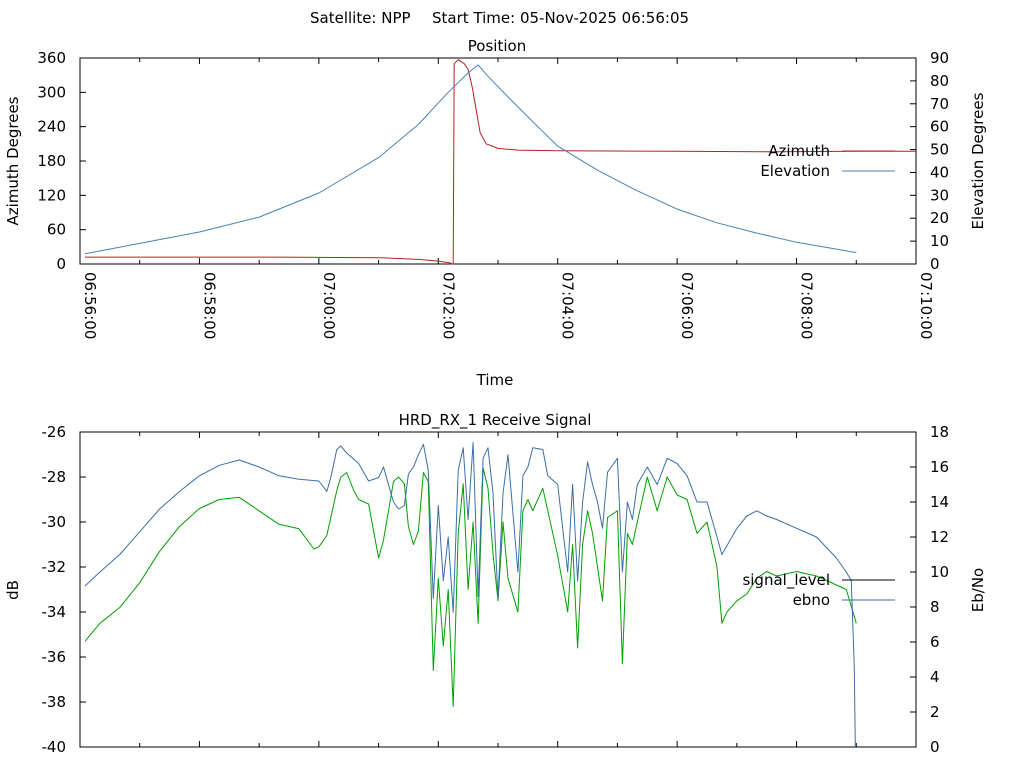 This screenshot has width=1024, height=768. I want to click on y2-tick-label: 6, so click(935, 642).